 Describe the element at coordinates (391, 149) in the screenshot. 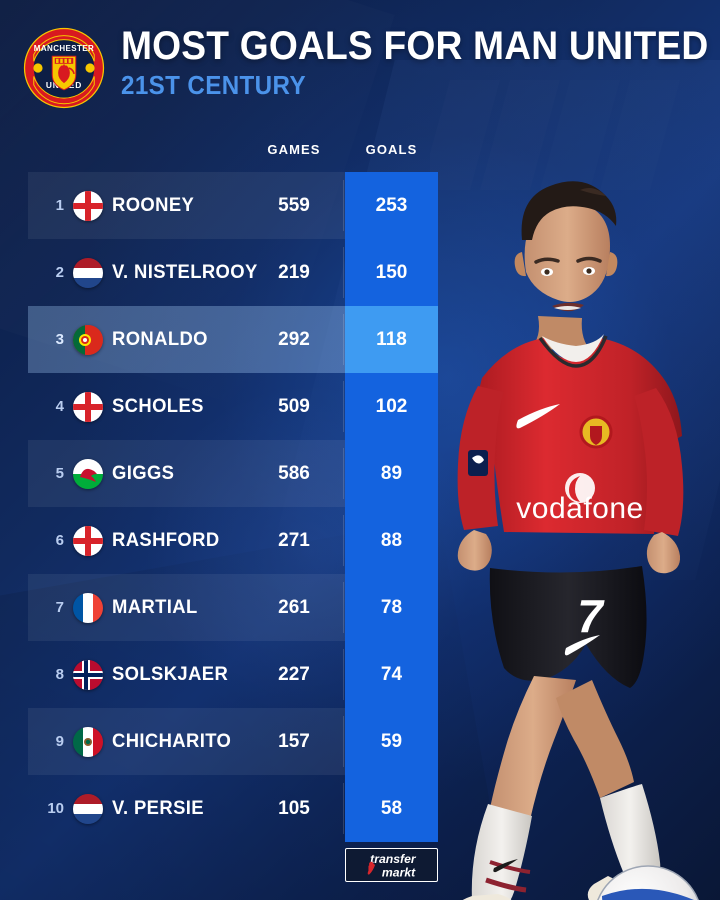

I see `column-header-goals: GOALS` at that location.